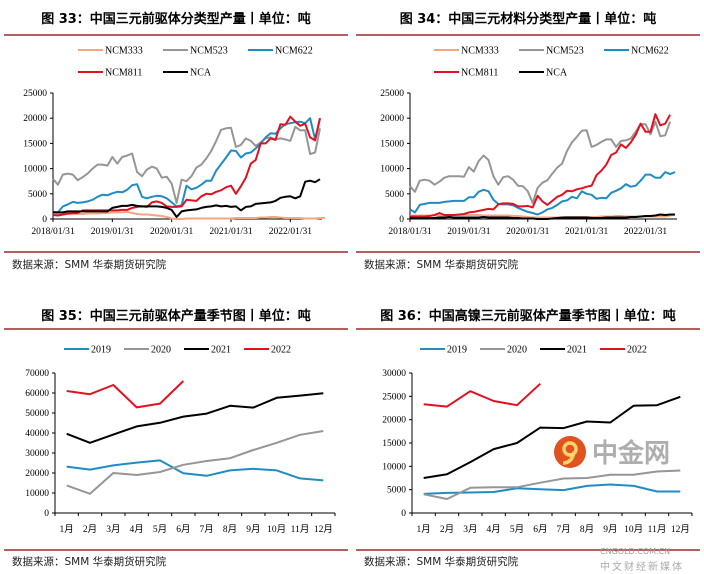 Image resolution: width=704 pixels, height=574 pixels. What do you see at coordinates (480, 51) in the screenshot?
I see `legend-label-NCM333: NCM333` at bounding box center [480, 51].